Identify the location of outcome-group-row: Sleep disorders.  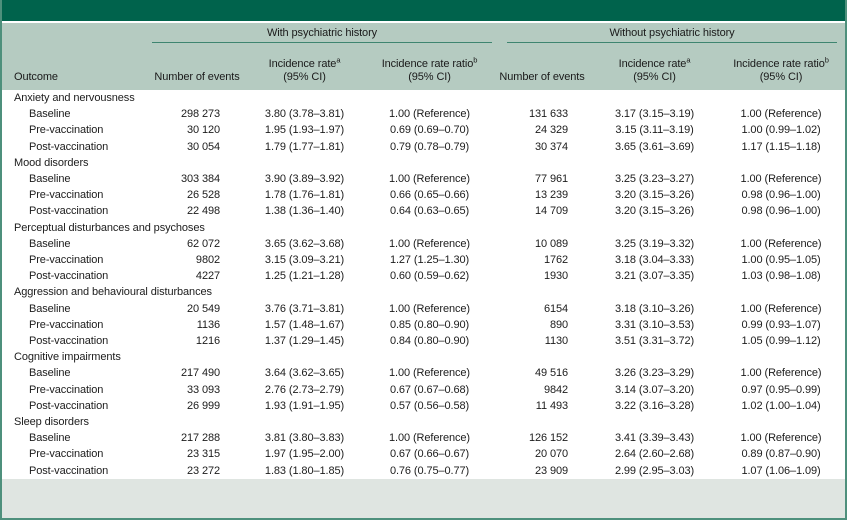
(423, 422).